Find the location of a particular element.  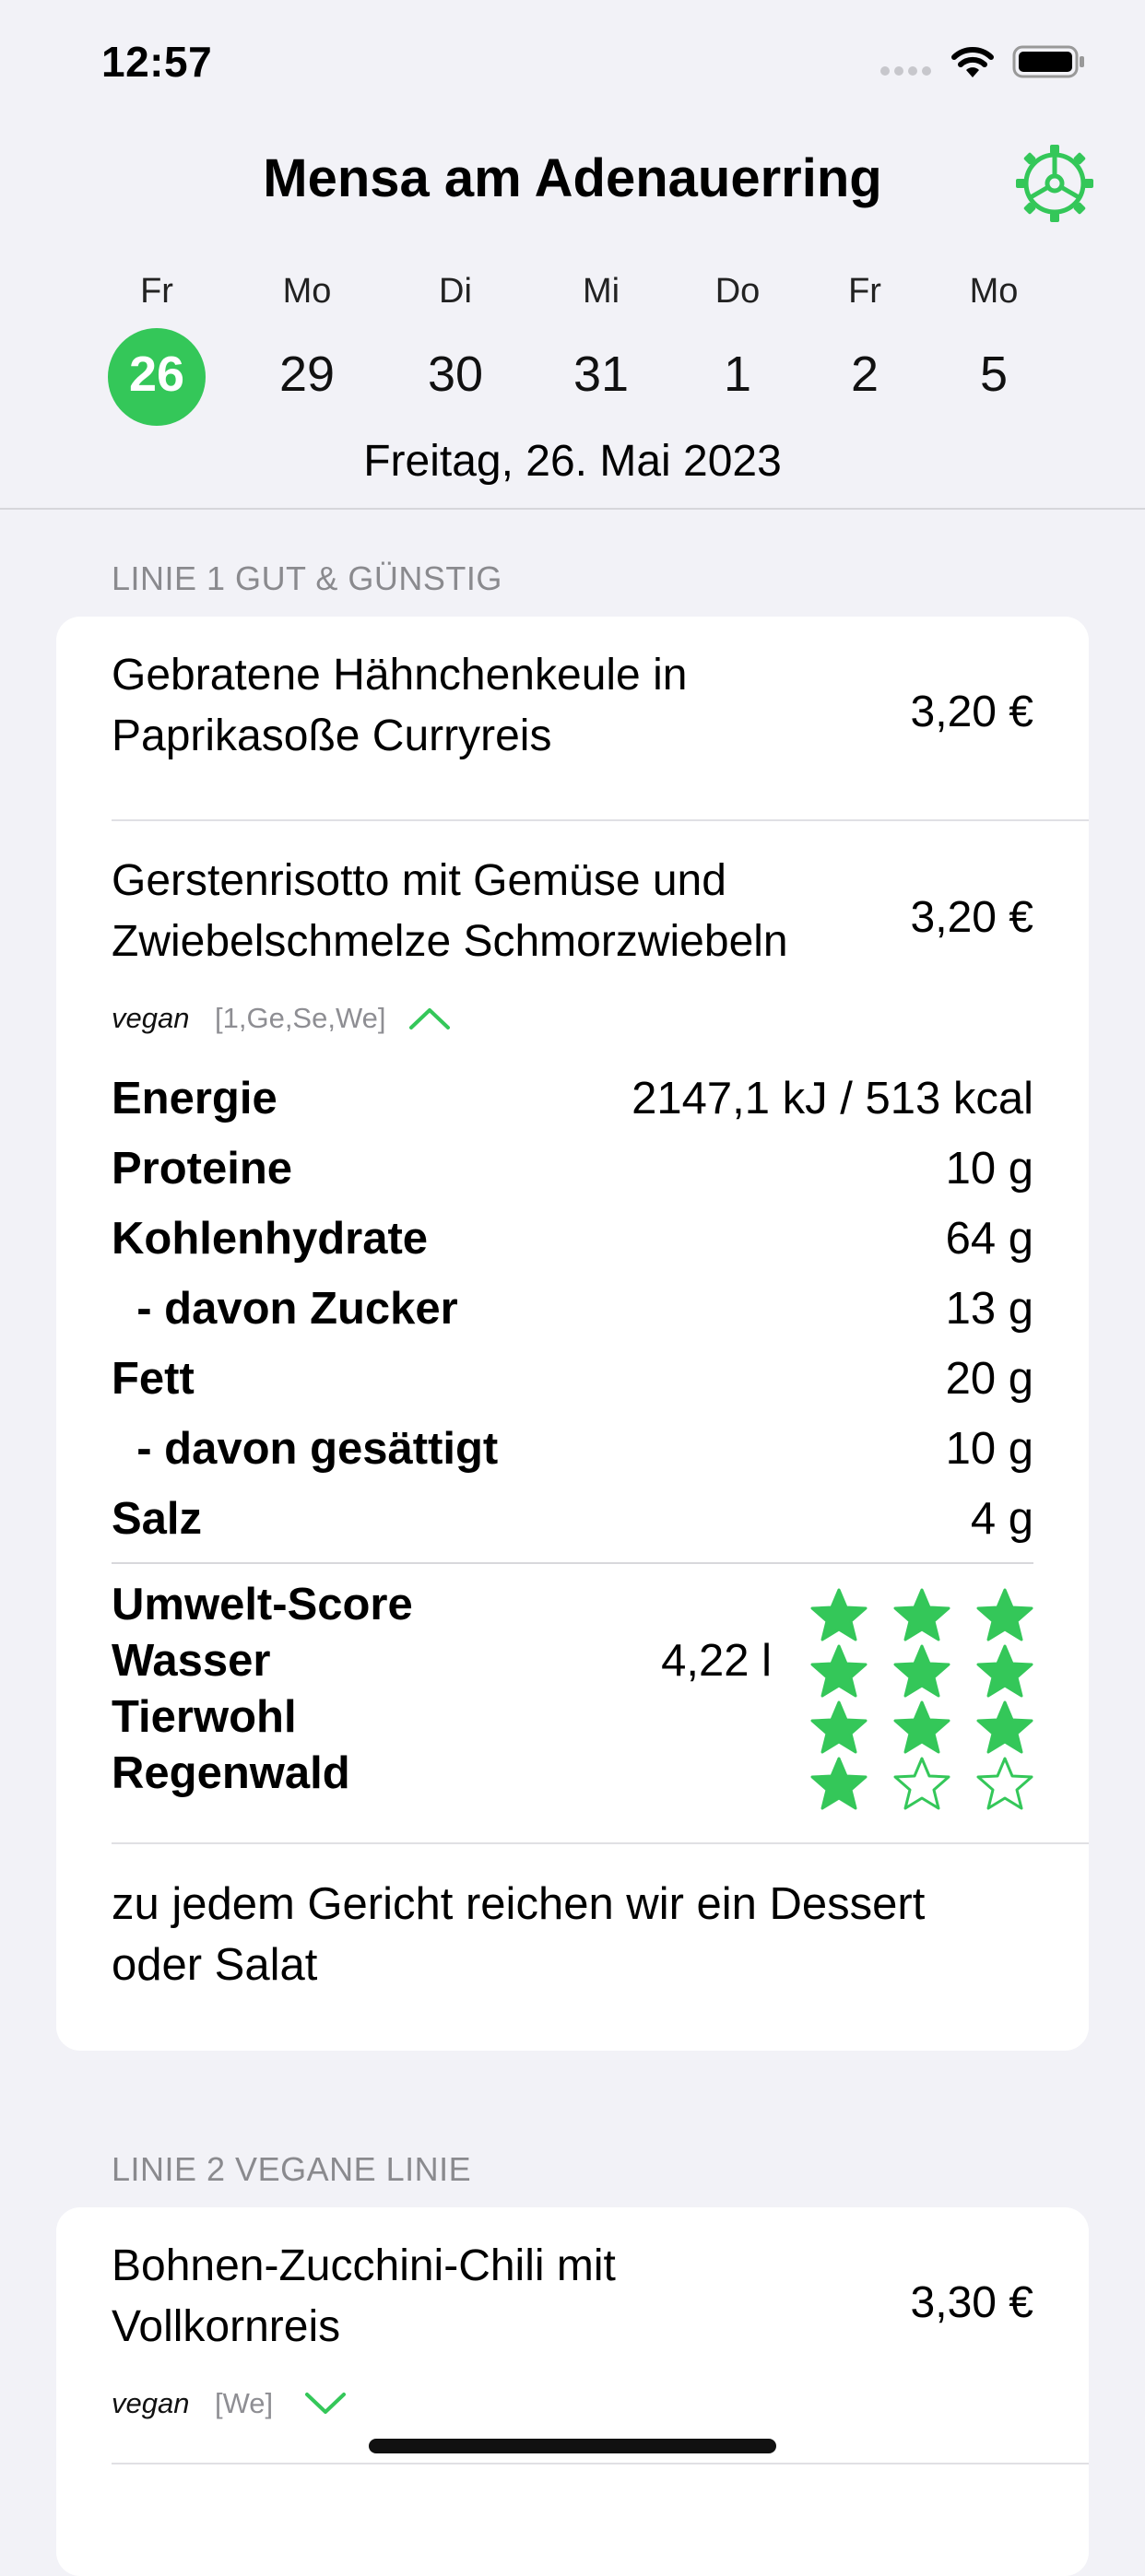

day-button-26: 26 is located at coordinates (156, 374).